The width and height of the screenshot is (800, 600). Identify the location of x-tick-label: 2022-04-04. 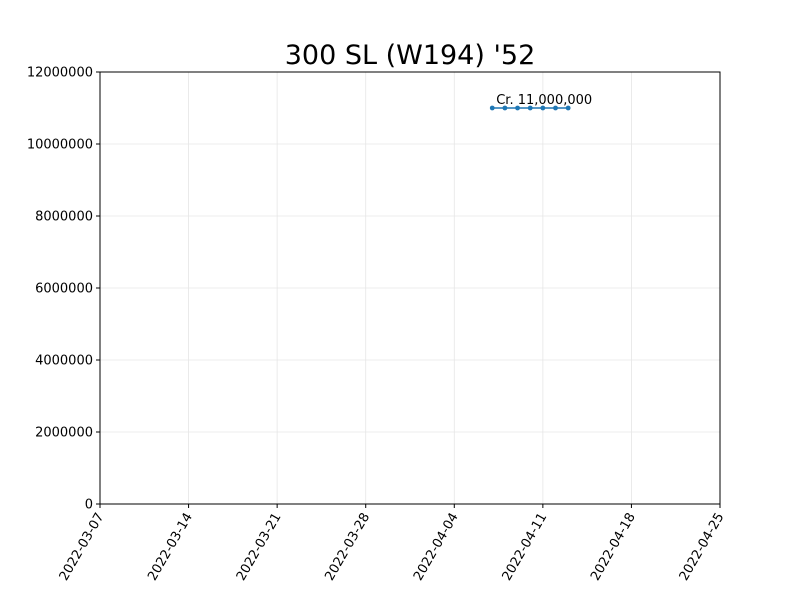
(436, 547).